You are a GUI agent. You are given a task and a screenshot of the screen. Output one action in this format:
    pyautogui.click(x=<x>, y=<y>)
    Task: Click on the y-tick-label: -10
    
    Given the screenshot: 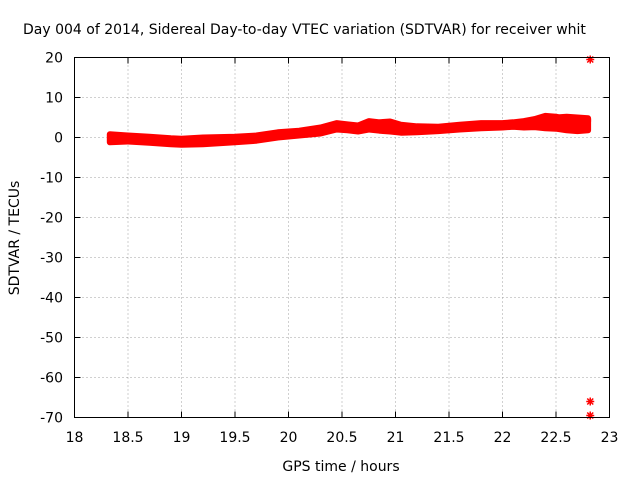 What is the action you would take?
    pyautogui.click(x=51, y=179)
    